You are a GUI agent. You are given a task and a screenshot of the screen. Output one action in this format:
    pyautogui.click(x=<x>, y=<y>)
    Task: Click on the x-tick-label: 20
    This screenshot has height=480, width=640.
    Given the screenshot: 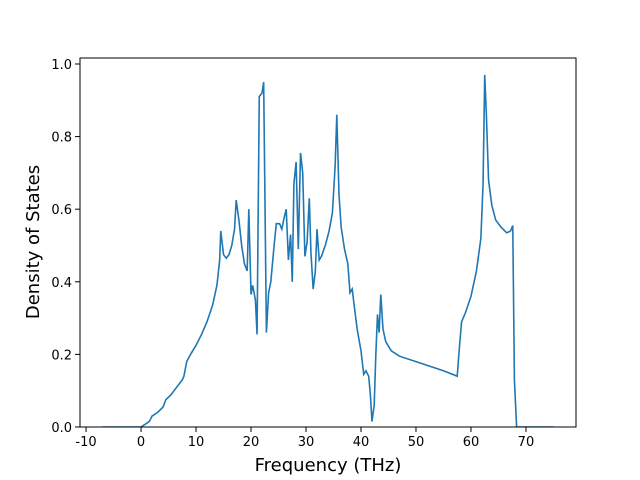 What is the action you would take?
    pyautogui.click(x=251, y=442)
    